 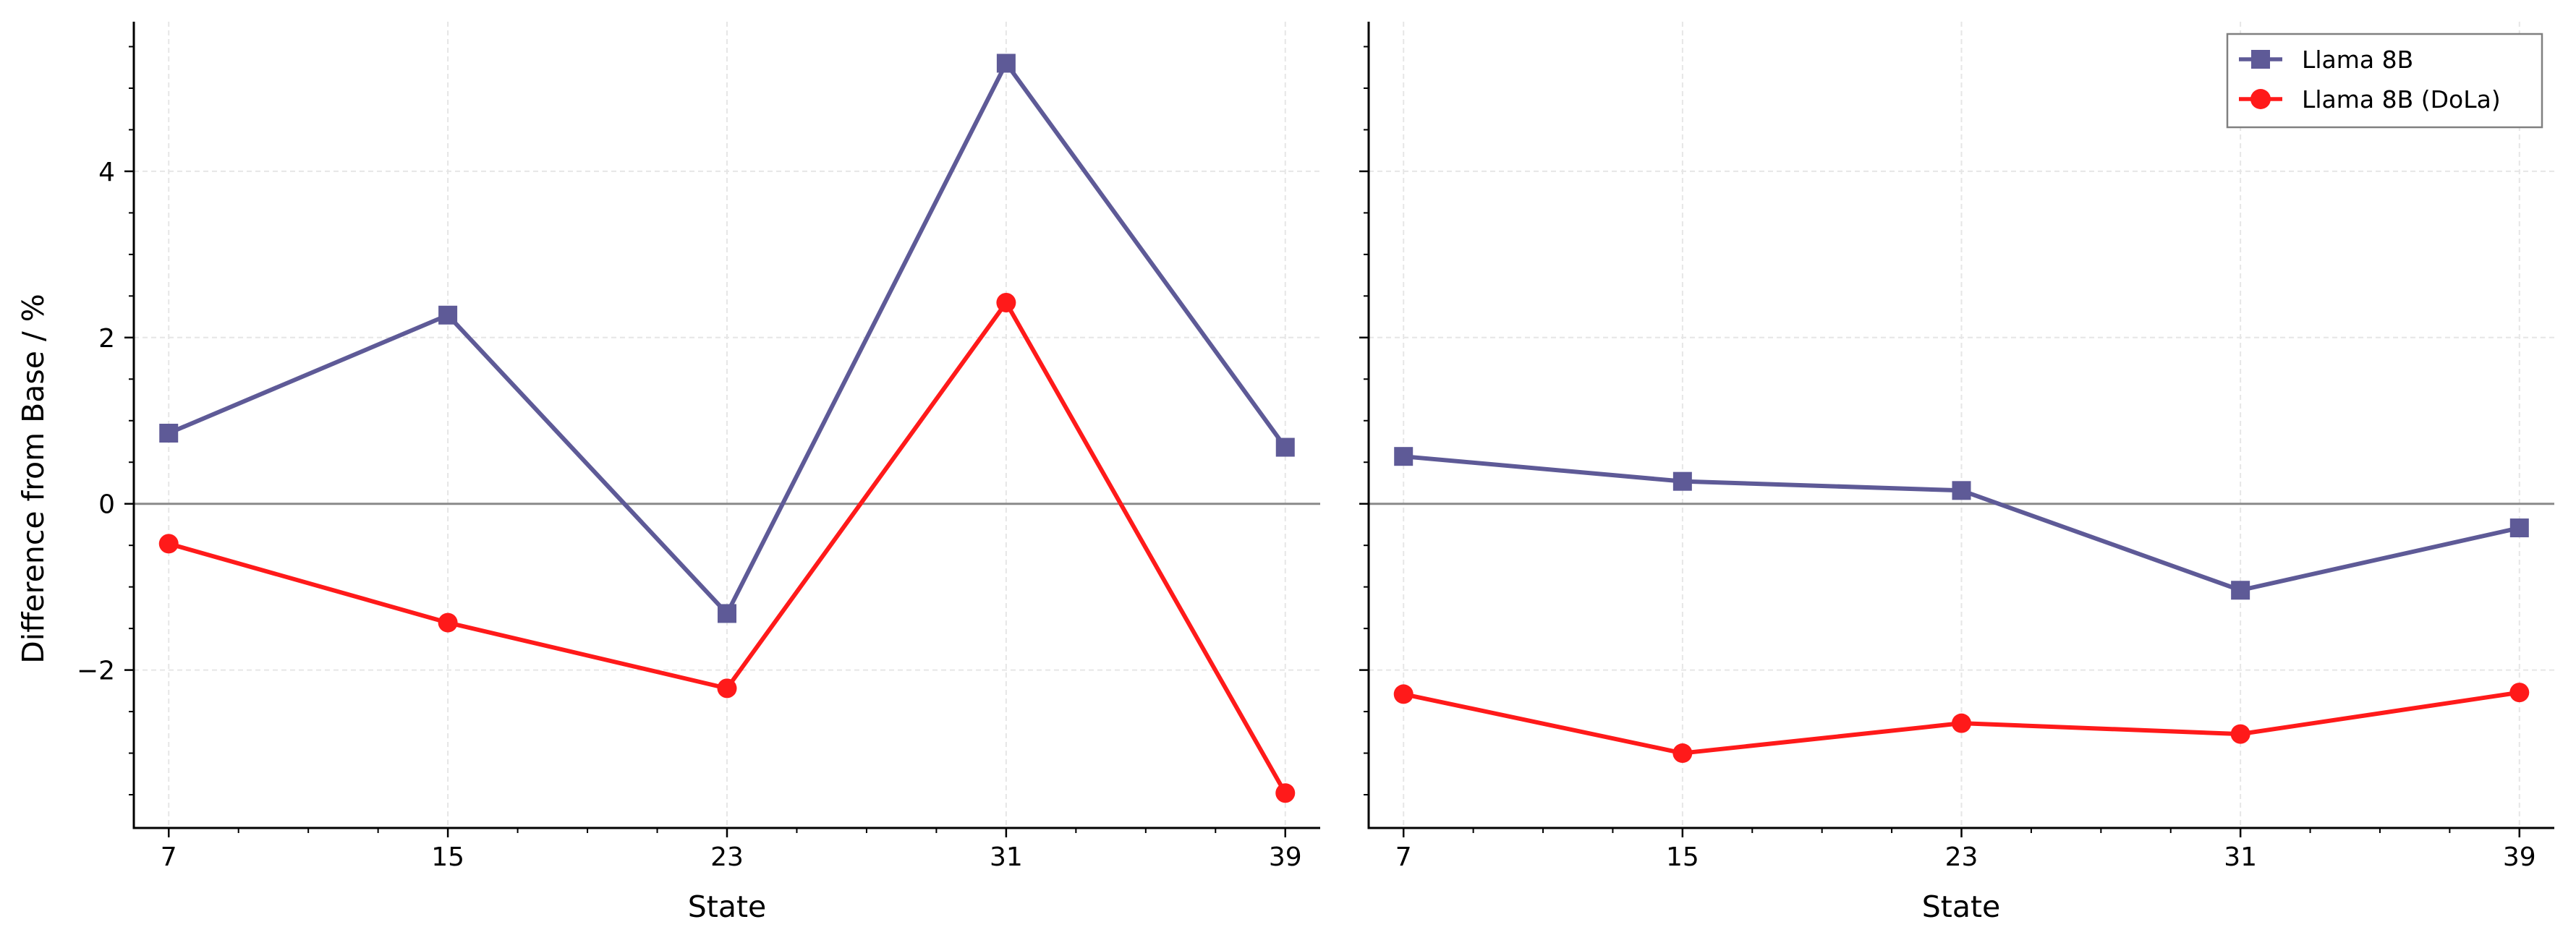 What do you see at coordinates (1961, 605) in the screenshot?
I see `right-series` at bounding box center [1961, 605].